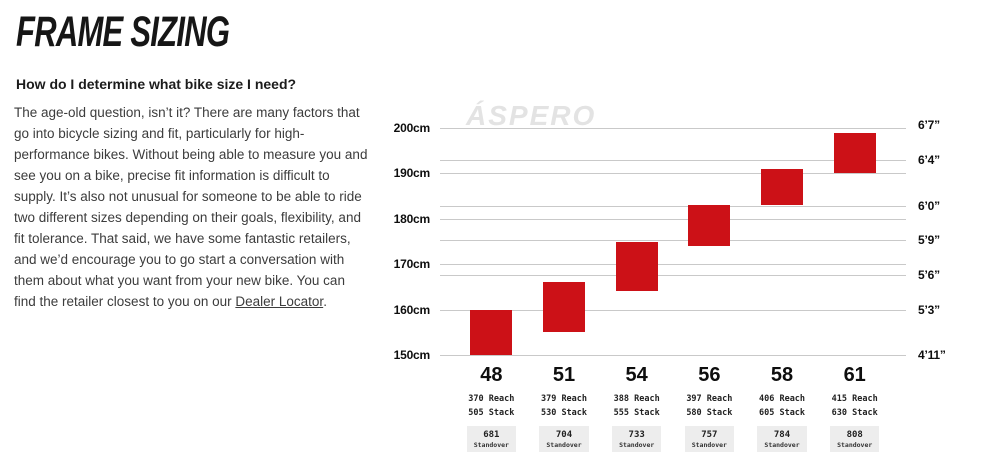 The height and width of the screenshot is (463, 990). Describe the element at coordinates (491, 399) in the screenshot. I see `reach-value: 370 Reach` at that location.